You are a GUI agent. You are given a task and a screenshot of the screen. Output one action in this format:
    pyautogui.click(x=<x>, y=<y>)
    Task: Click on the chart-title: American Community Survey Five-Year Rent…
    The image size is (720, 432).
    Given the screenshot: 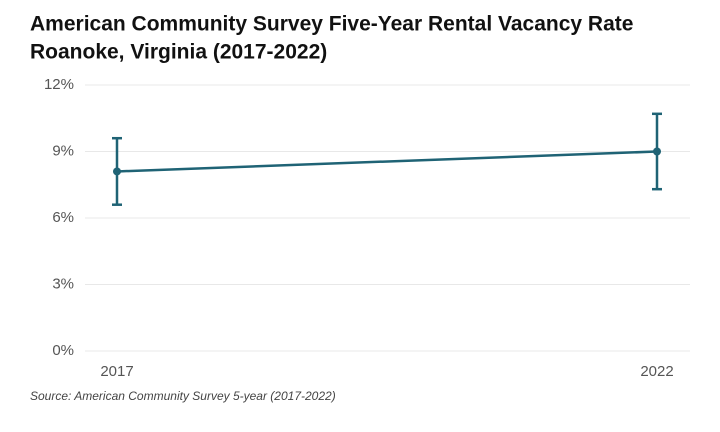 What is the action you would take?
    pyautogui.click(x=331, y=24)
    